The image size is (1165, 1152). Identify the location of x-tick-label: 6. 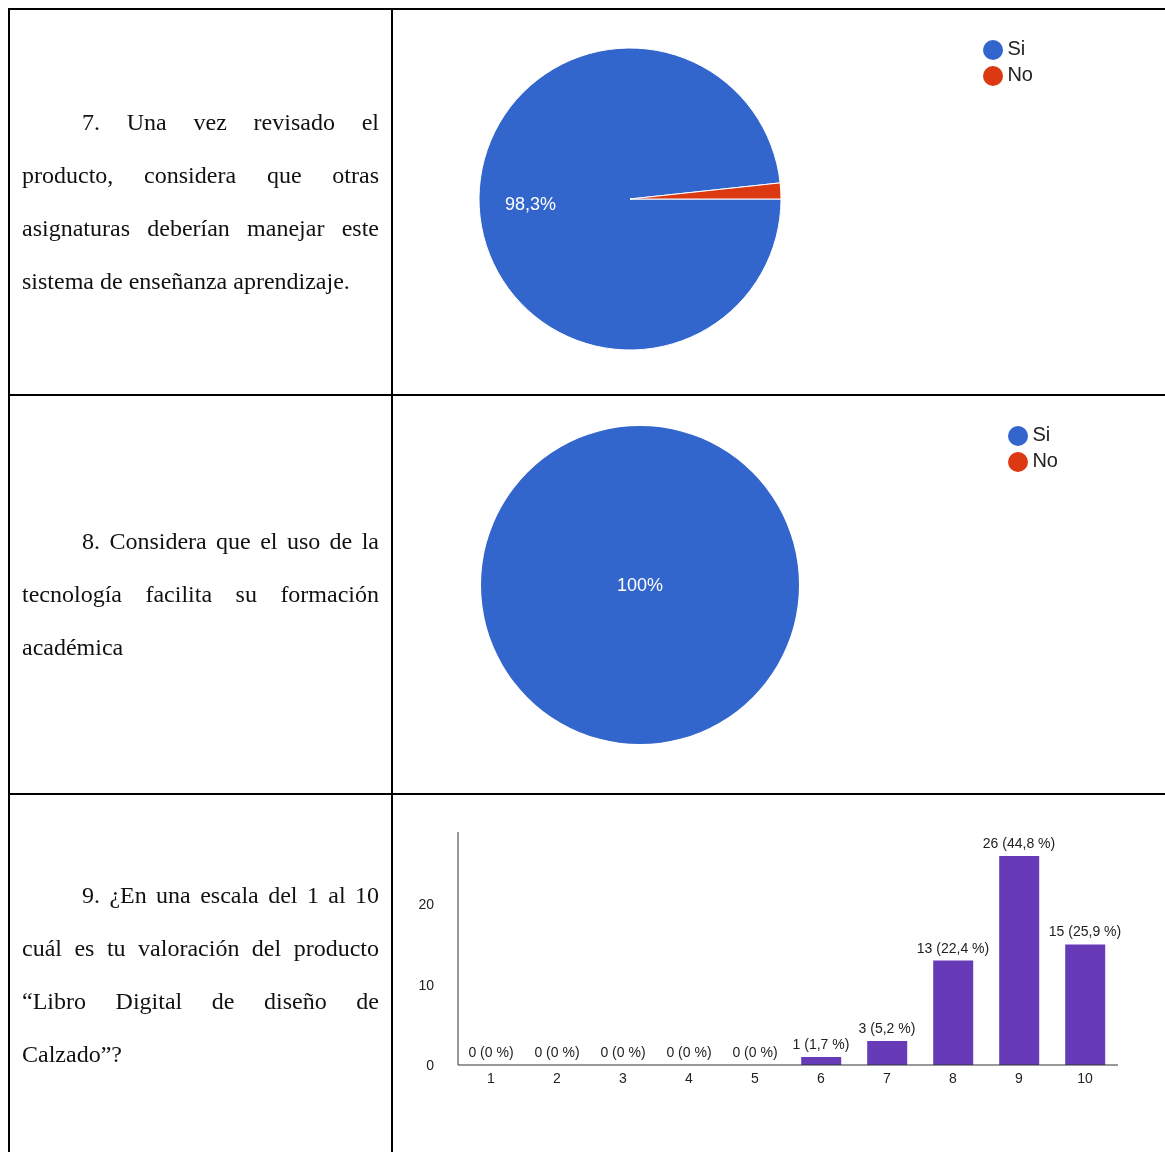
(821, 1077).